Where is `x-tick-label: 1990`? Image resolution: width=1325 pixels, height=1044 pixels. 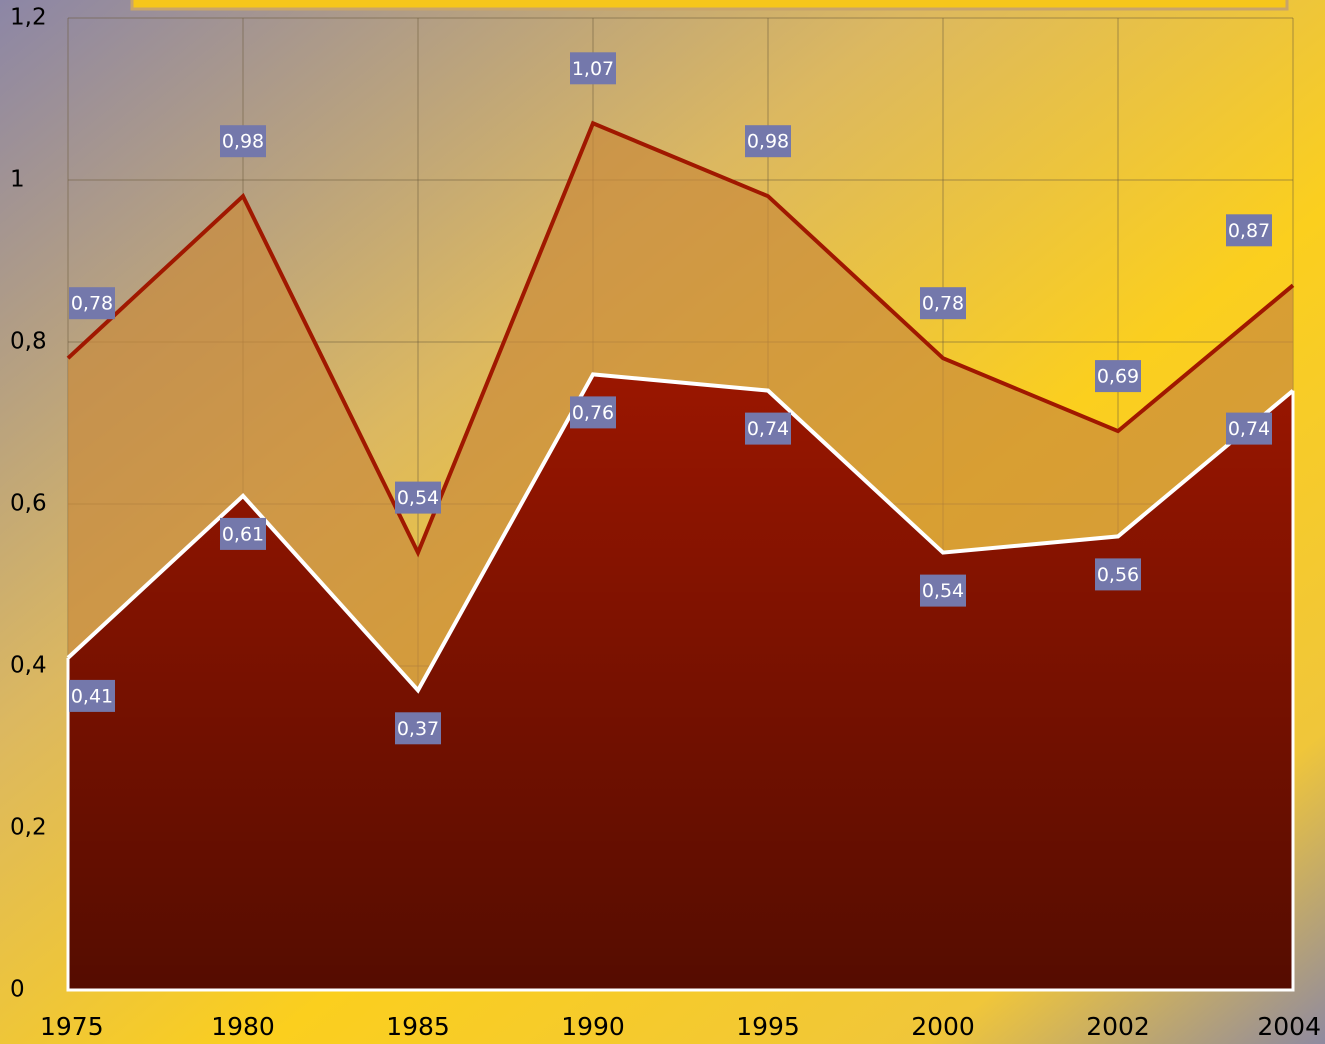 x-tick-label: 1990 is located at coordinates (593, 1026).